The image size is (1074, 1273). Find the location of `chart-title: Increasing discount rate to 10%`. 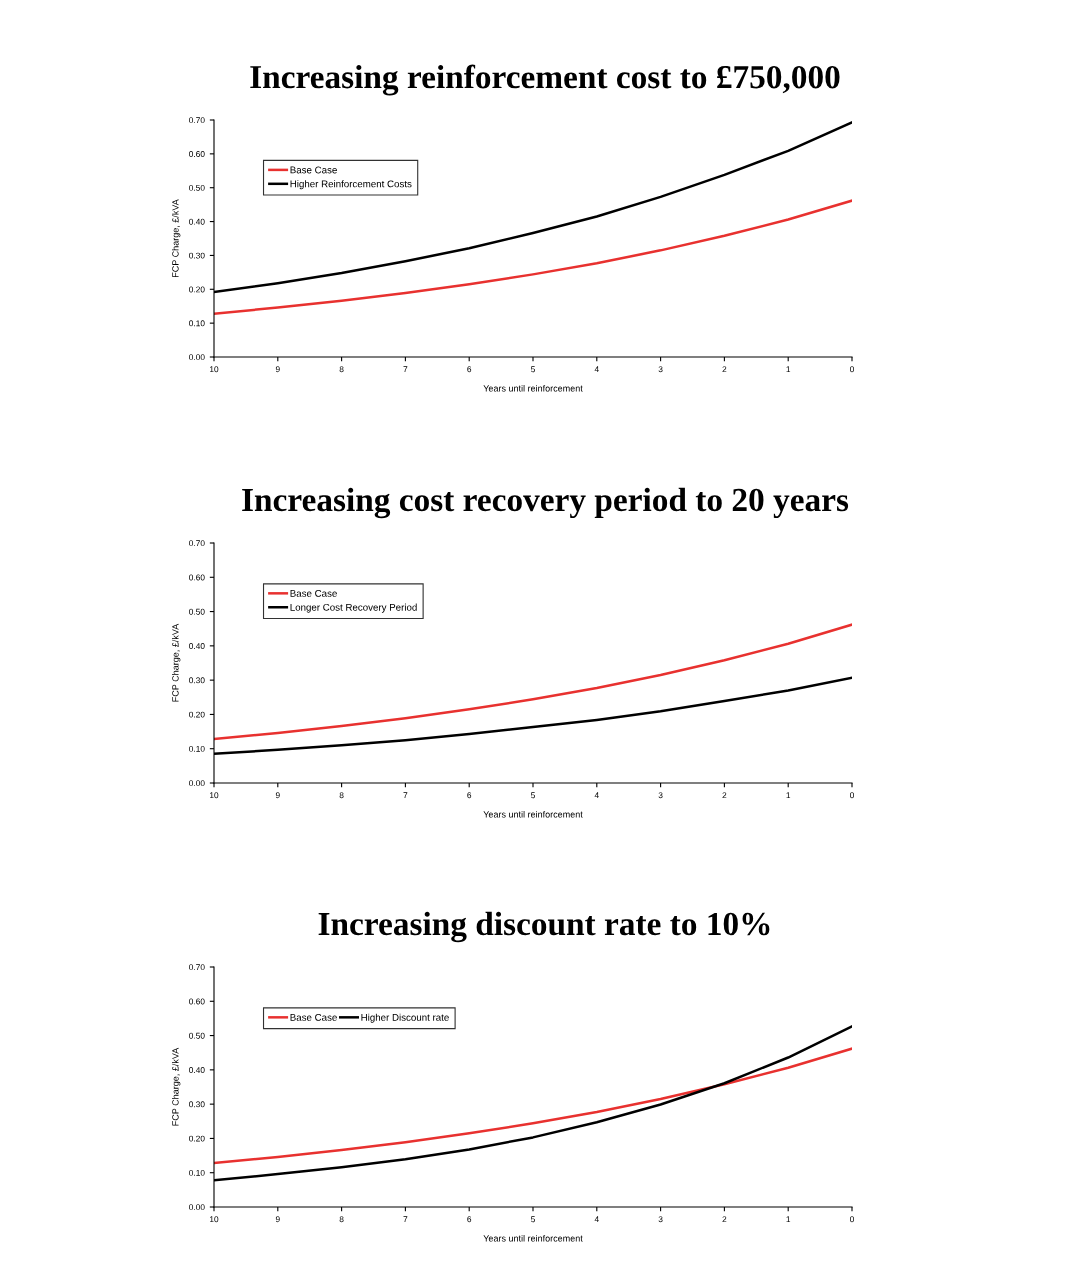

chart-title: Increasing discount rate to 10% is located at coordinates (544, 927).